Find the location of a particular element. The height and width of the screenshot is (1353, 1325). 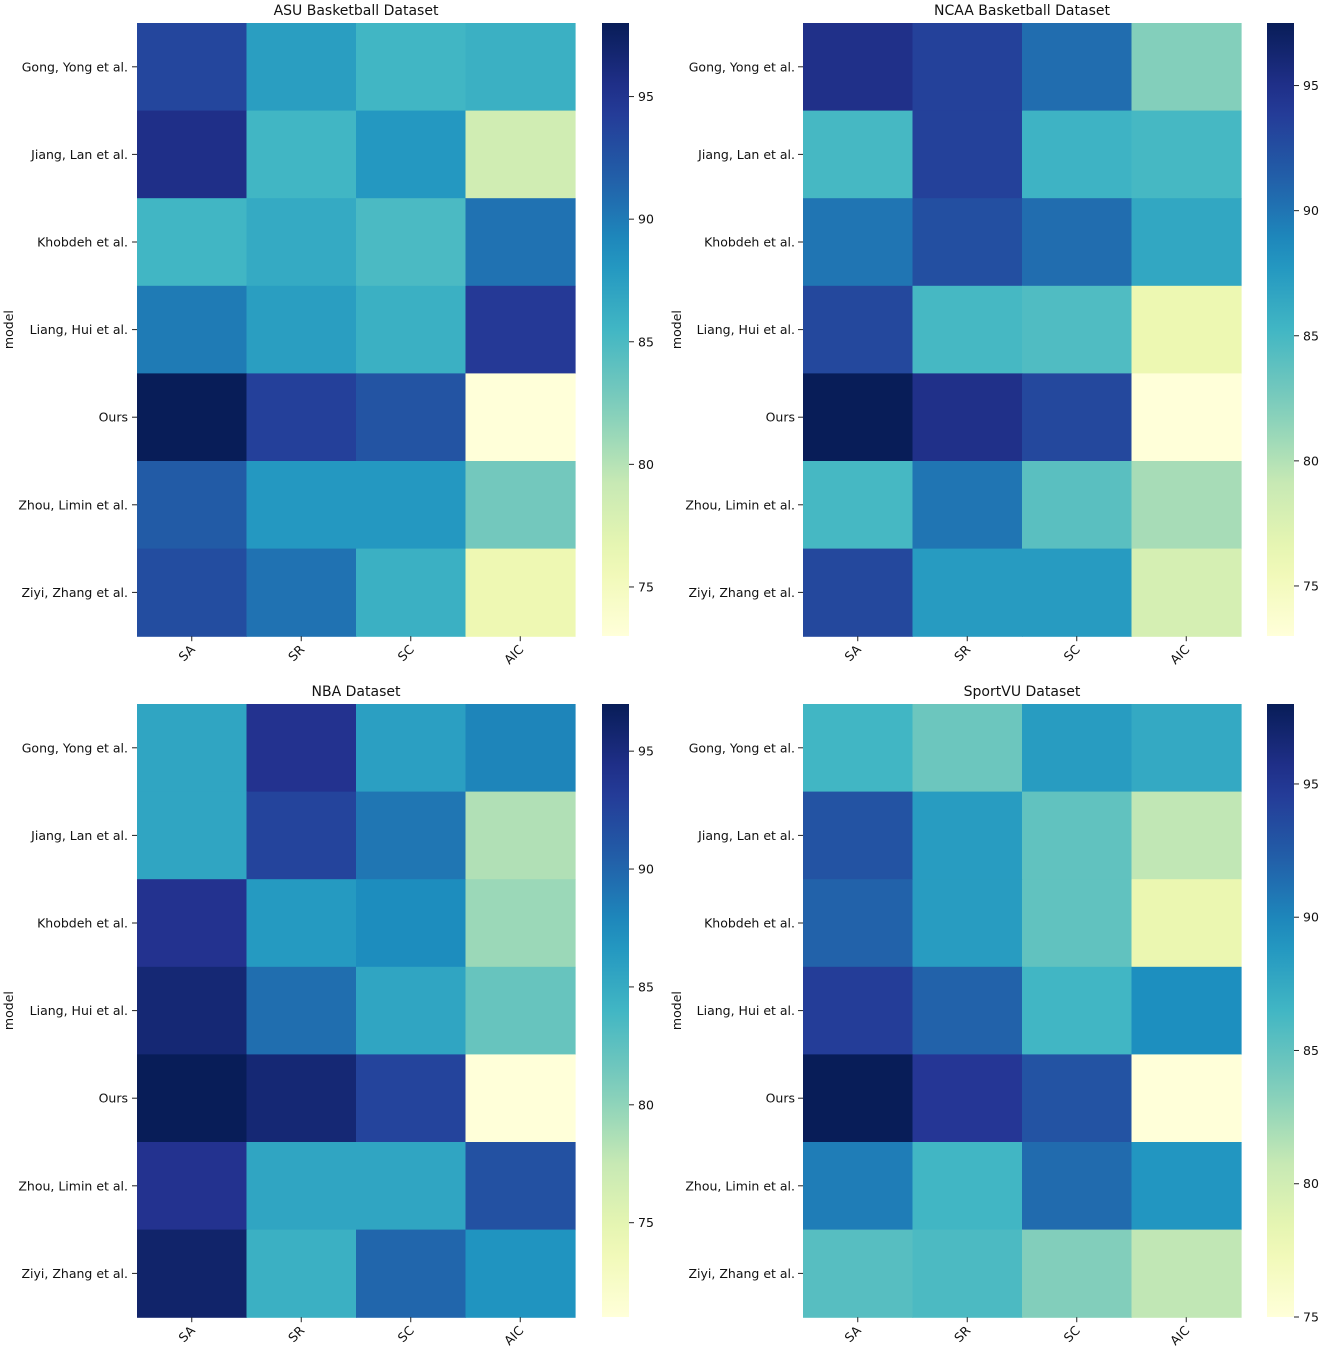

y-tick-label: Jiang, Lan et al. is located at coordinates (79, 154).